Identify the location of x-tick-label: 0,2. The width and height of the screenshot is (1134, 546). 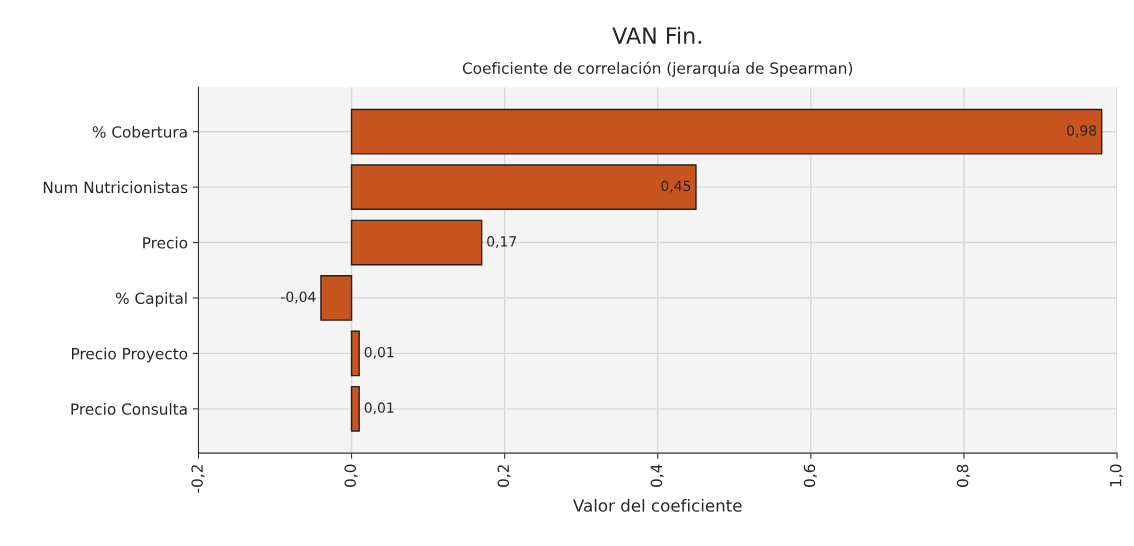
(504, 476).